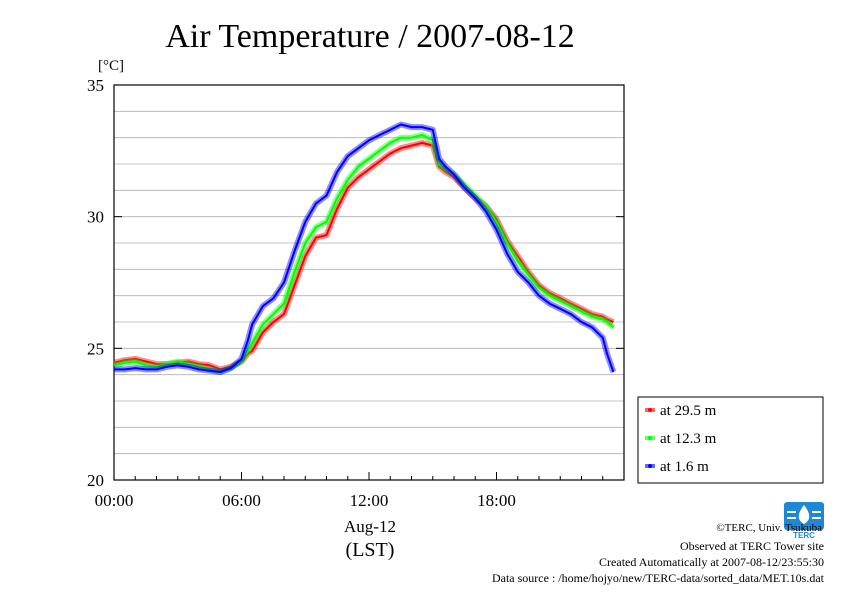 Image resolution: width=842 pixels, height=595 pixels. Describe the element at coordinates (369, 500) in the screenshot. I see `x-tick-label: 12:00` at that location.